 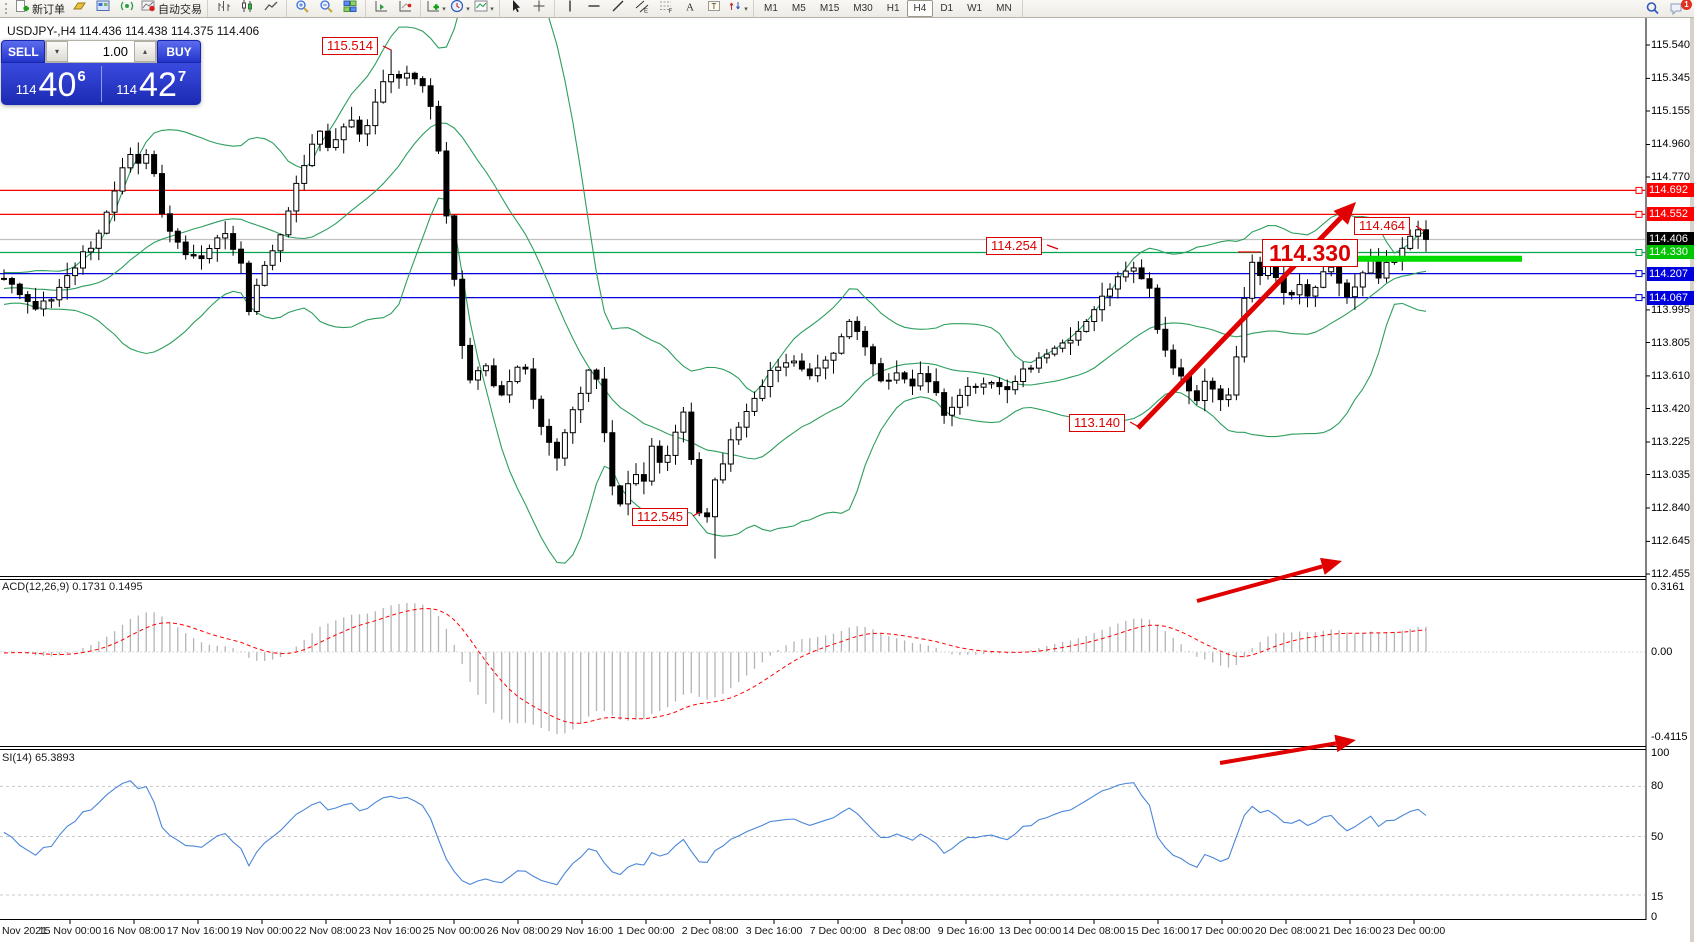 I want to click on text-icon: A, so click(x=690, y=9).